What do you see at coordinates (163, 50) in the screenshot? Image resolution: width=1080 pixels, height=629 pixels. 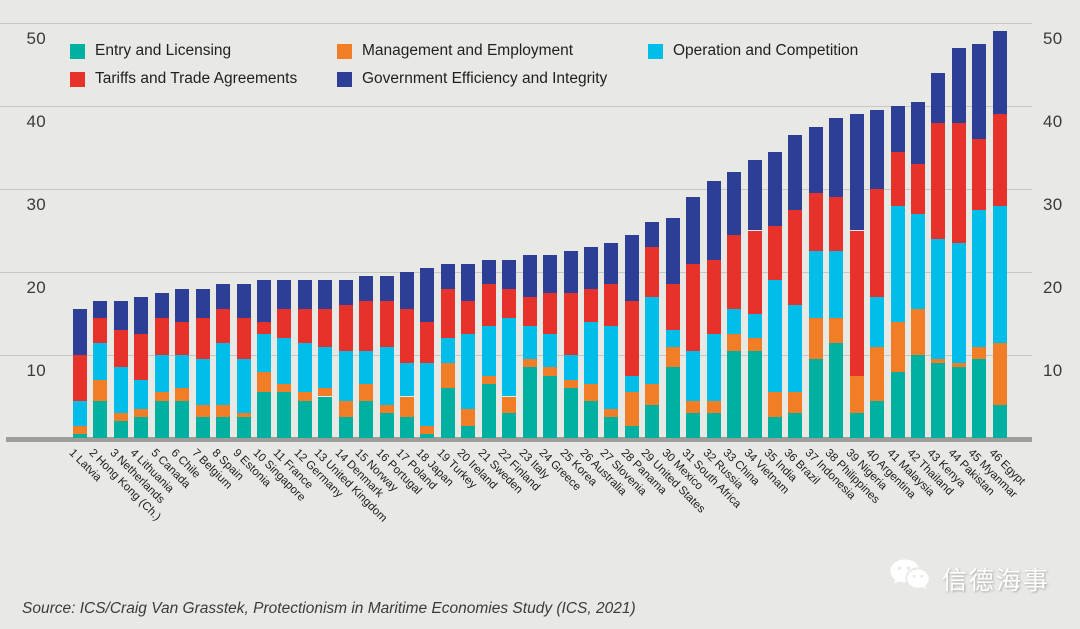 I see `legend-label: Entry and Licensing` at bounding box center [163, 50].